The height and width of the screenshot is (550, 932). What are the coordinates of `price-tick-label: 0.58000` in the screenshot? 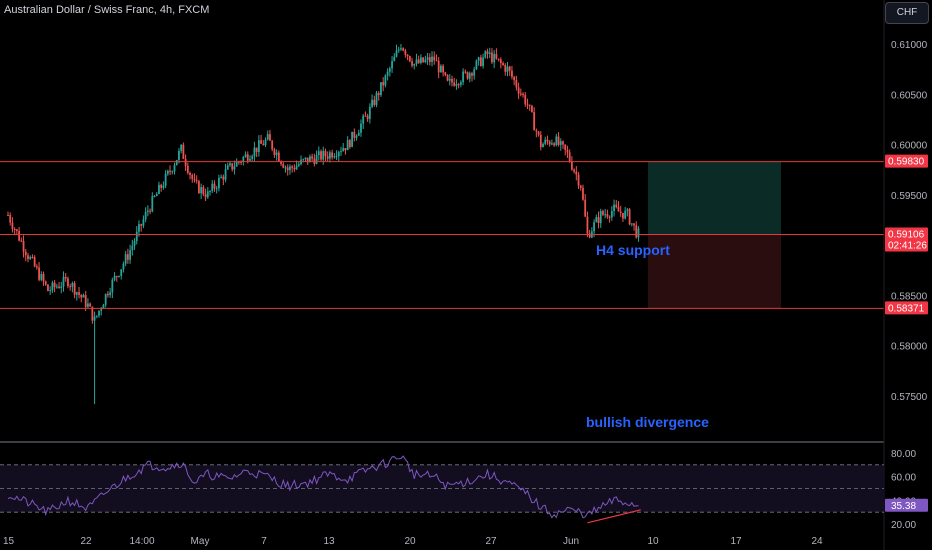 It's located at (909, 347).